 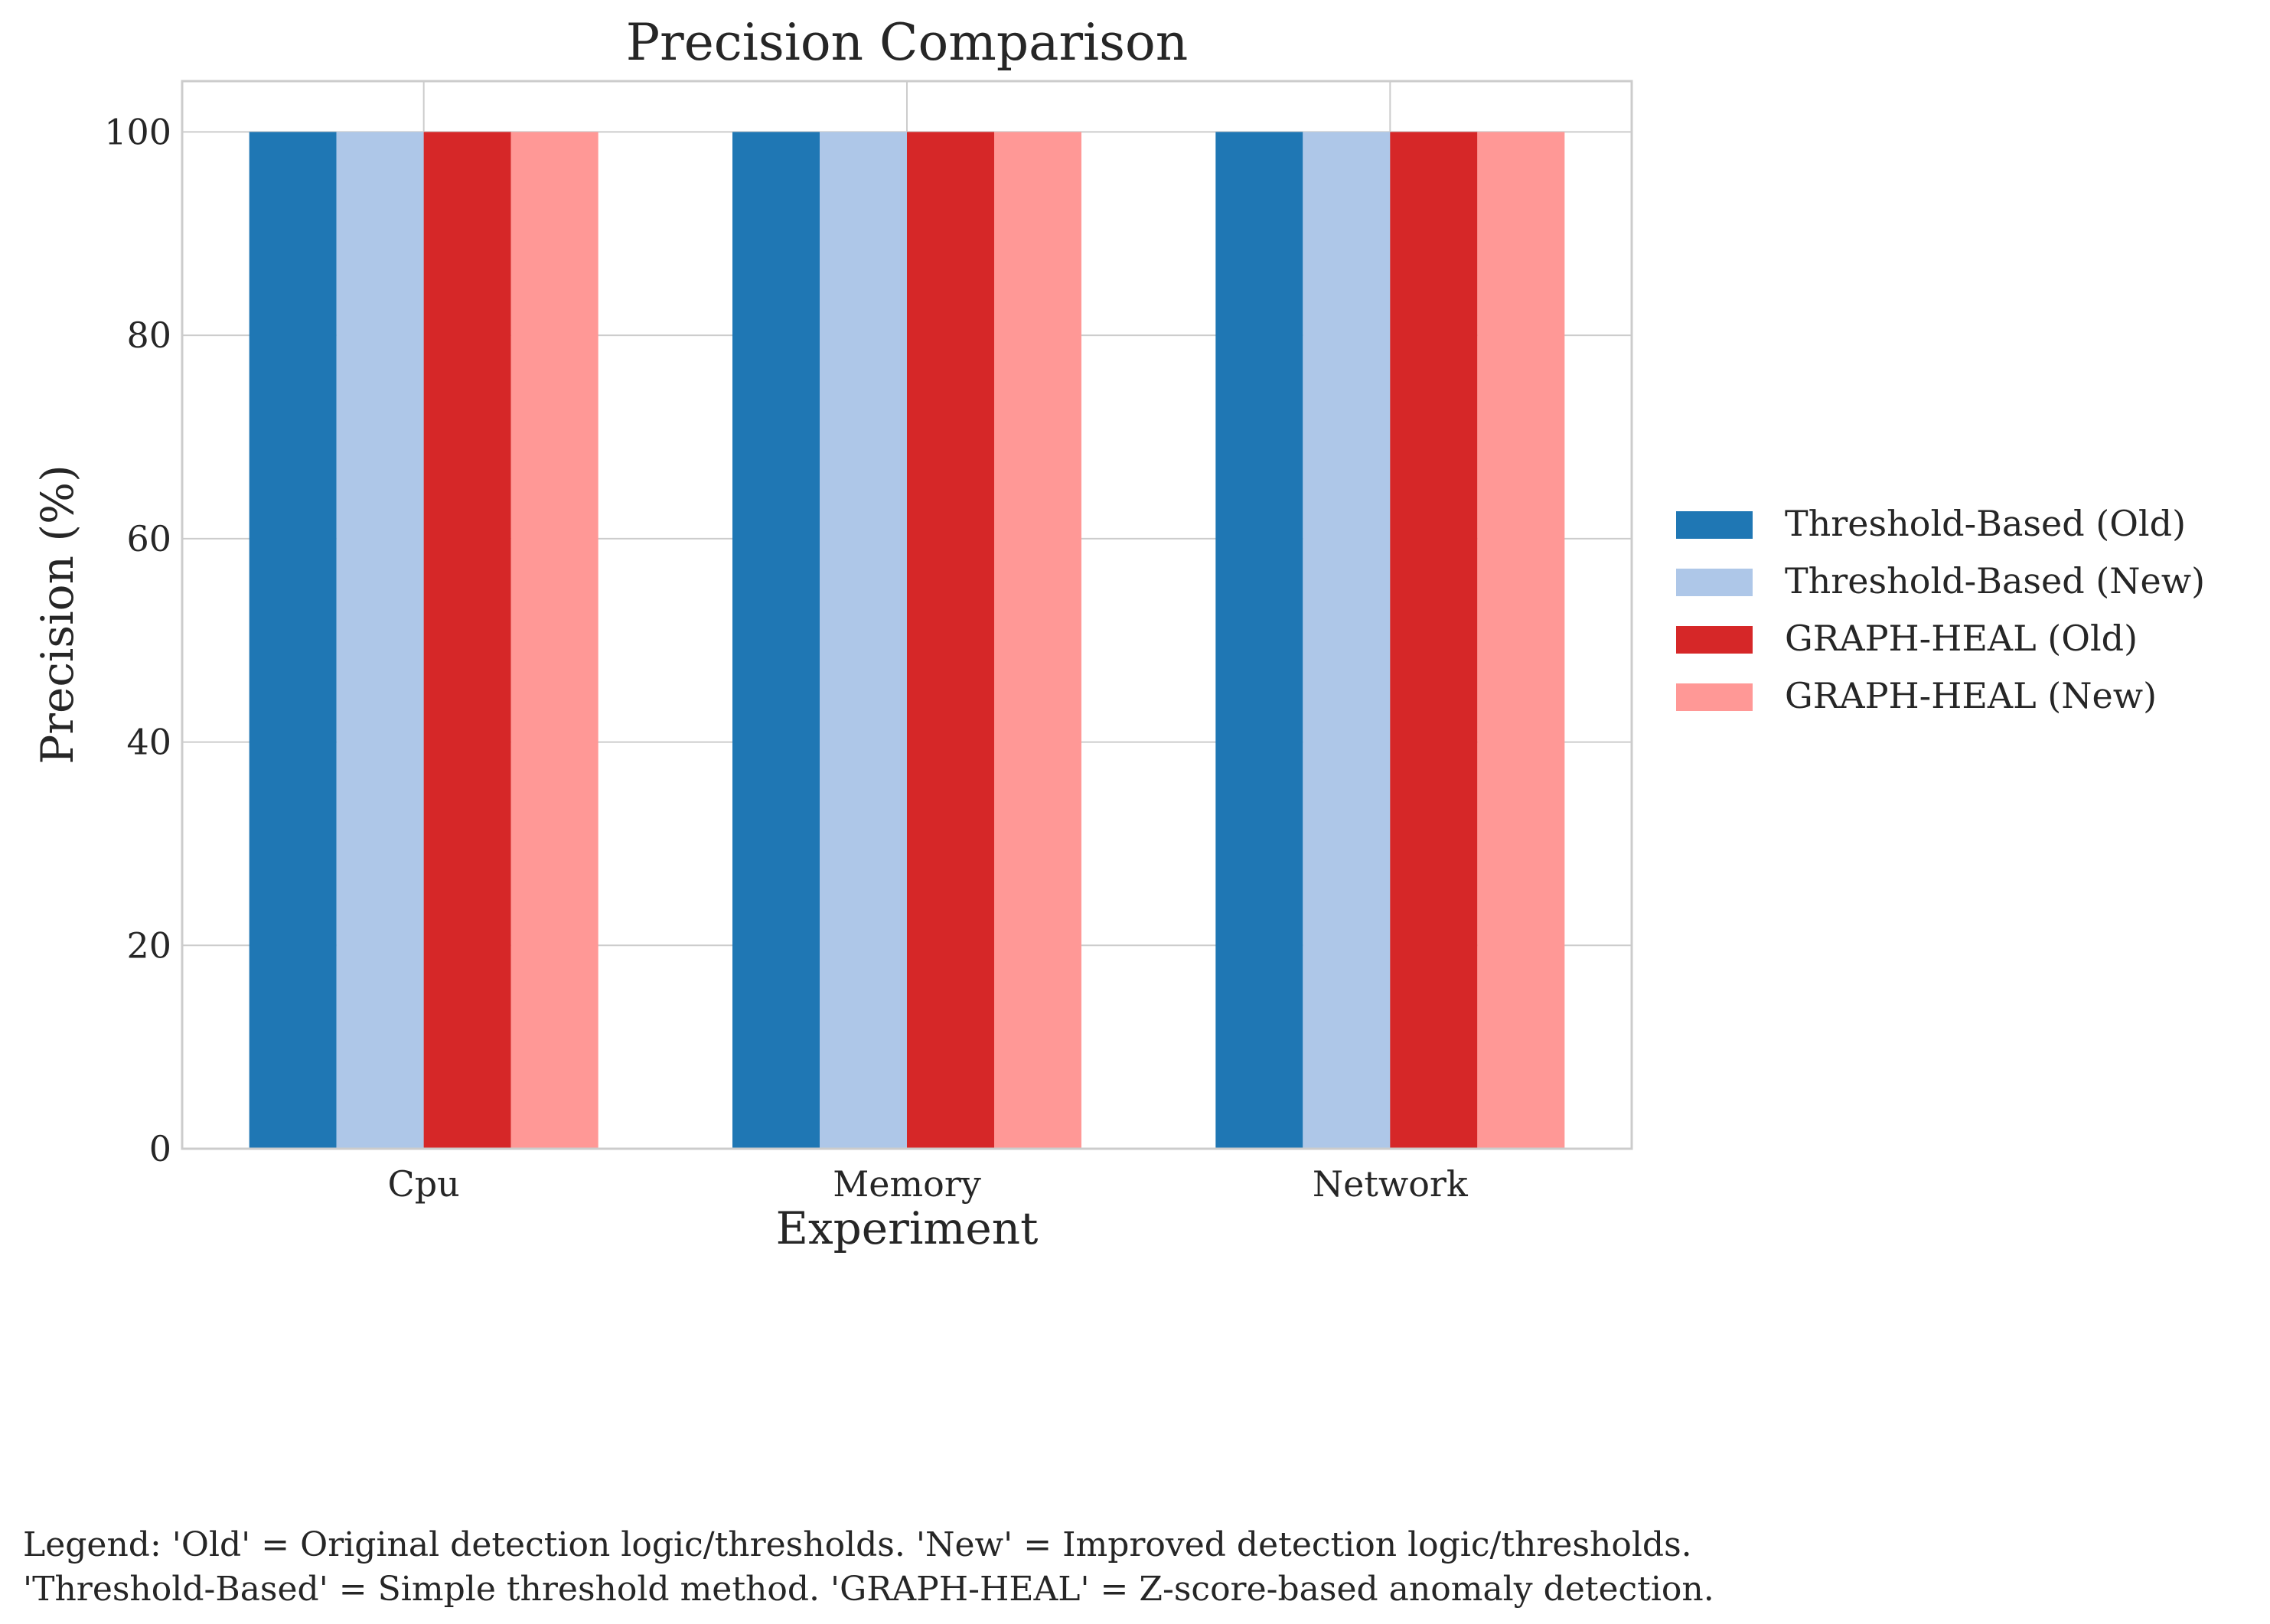 What do you see at coordinates (907, 1184) in the screenshot?
I see `x-tick-label: Memory` at bounding box center [907, 1184].